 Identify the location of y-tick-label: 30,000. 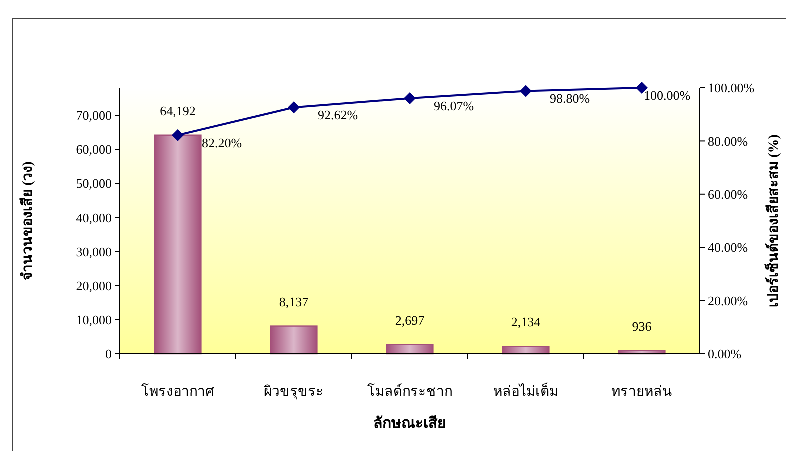
(94, 252).